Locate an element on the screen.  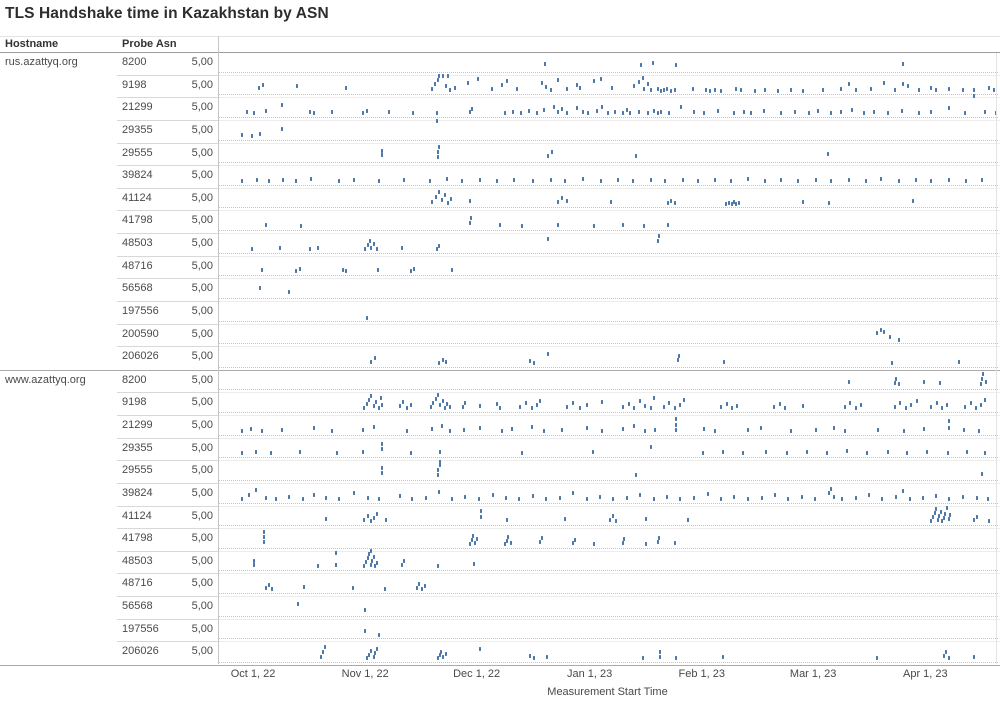
hostname-label: rus.azattyq.org is located at coordinates (41, 62).